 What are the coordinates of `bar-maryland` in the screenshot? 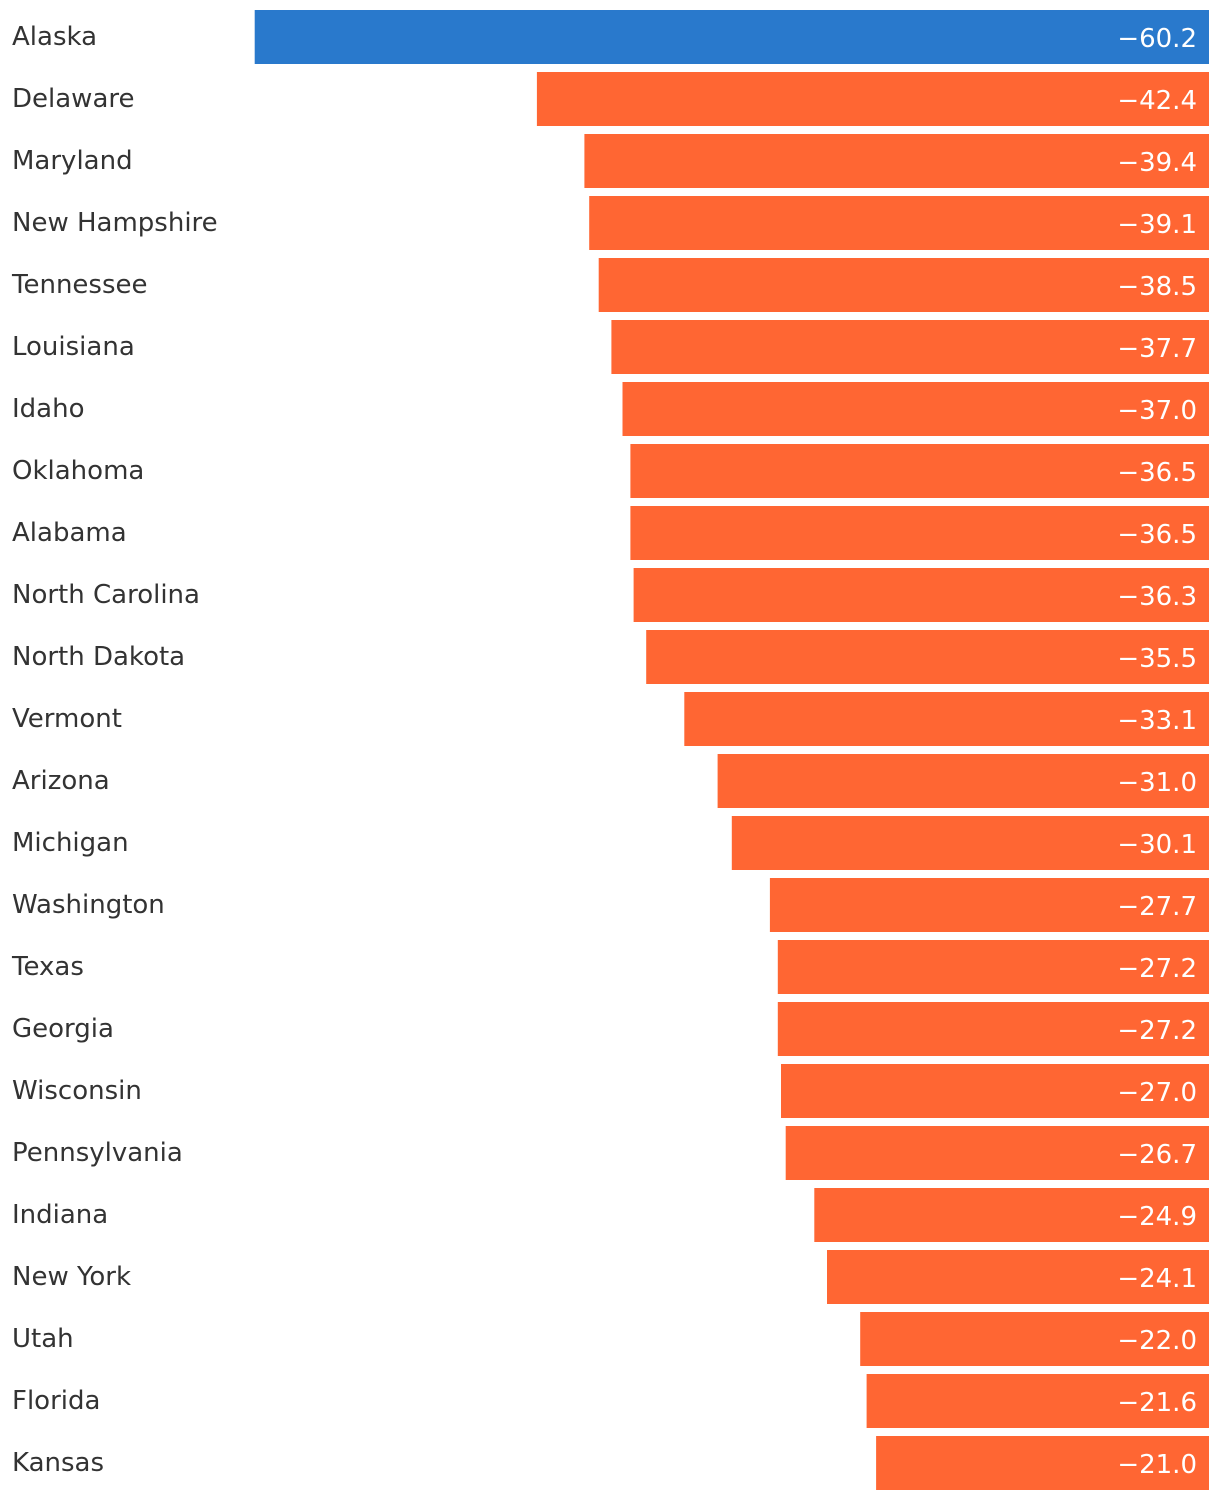 It's located at (896, 161).